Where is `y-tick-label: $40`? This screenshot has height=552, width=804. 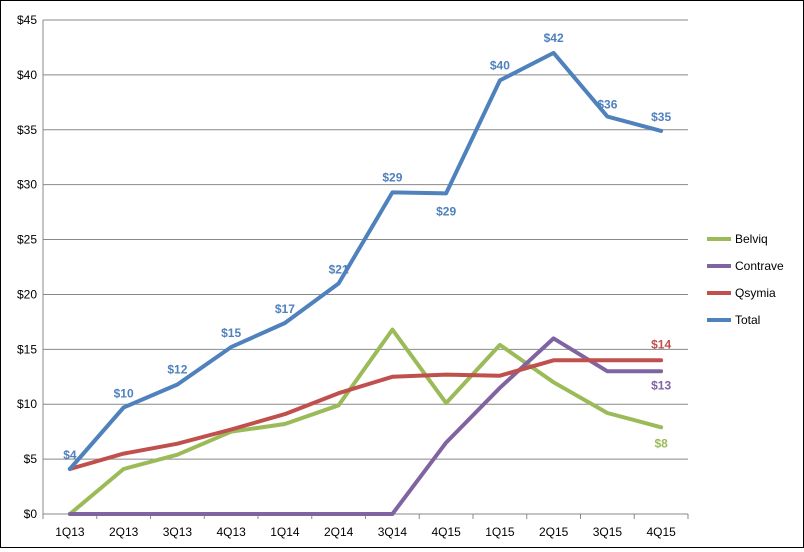 y-tick-label: $40 is located at coordinates (27, 75).